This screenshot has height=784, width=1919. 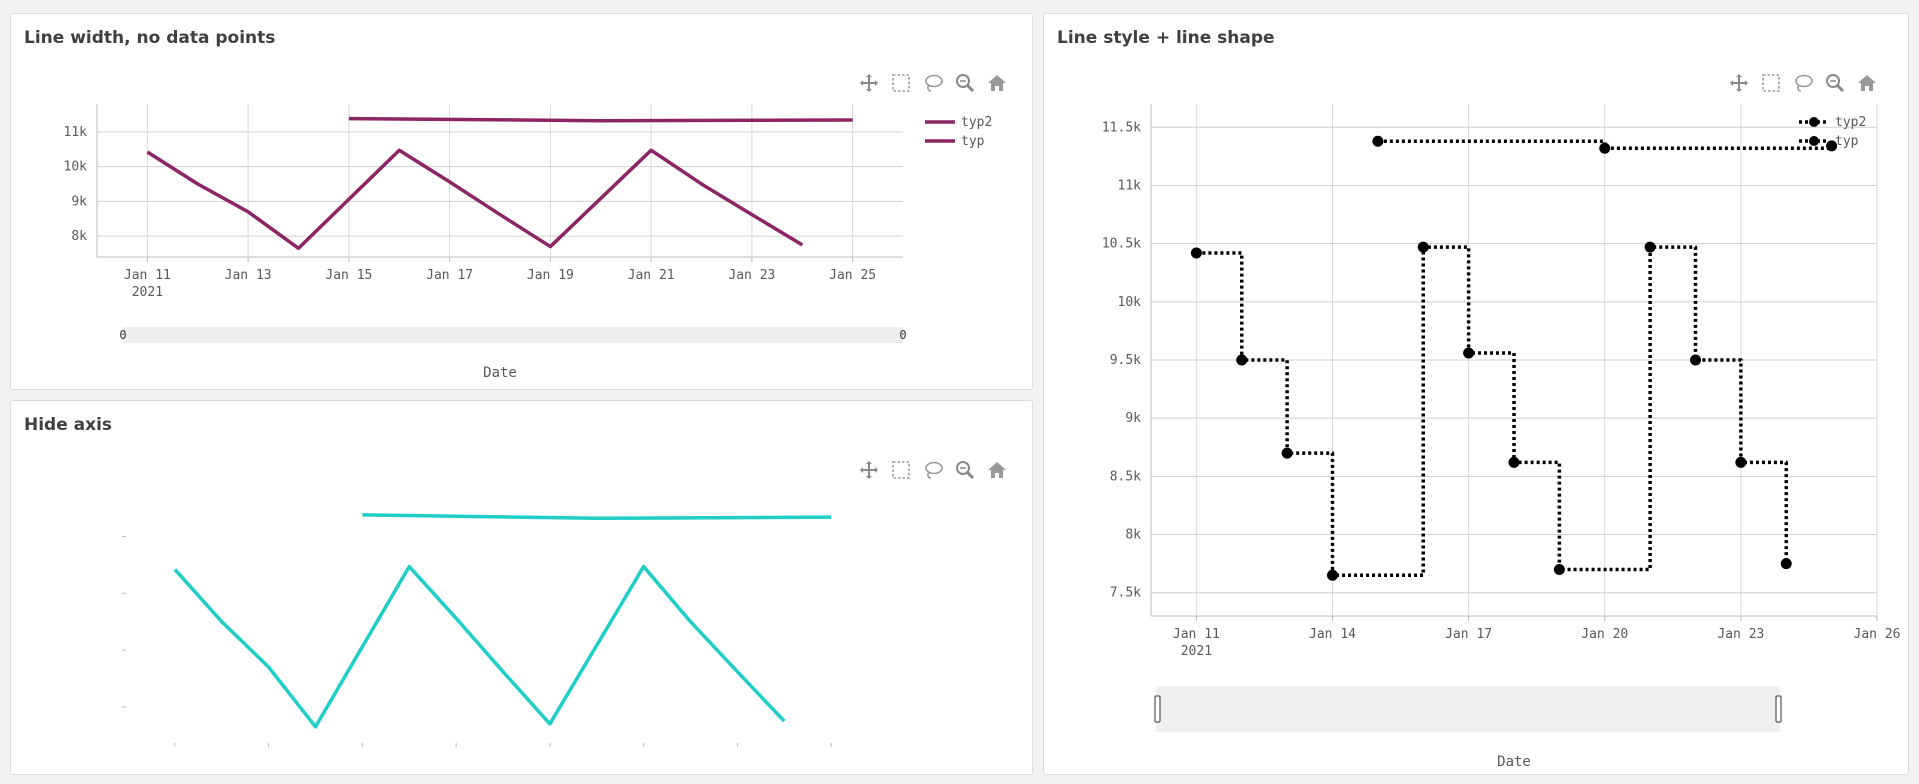 I want to click on axes, so click(x=477, y=641).